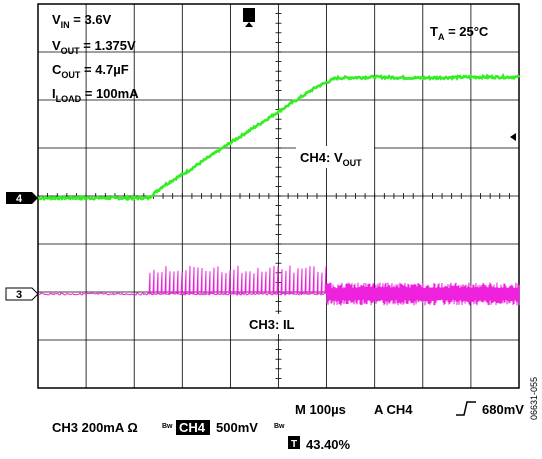 The height and width of the screenshot is (459, 542). Describe the element at coordinates (393, 409) in the screenshot. I see `trigger-source-readout: A CH4` at that location.